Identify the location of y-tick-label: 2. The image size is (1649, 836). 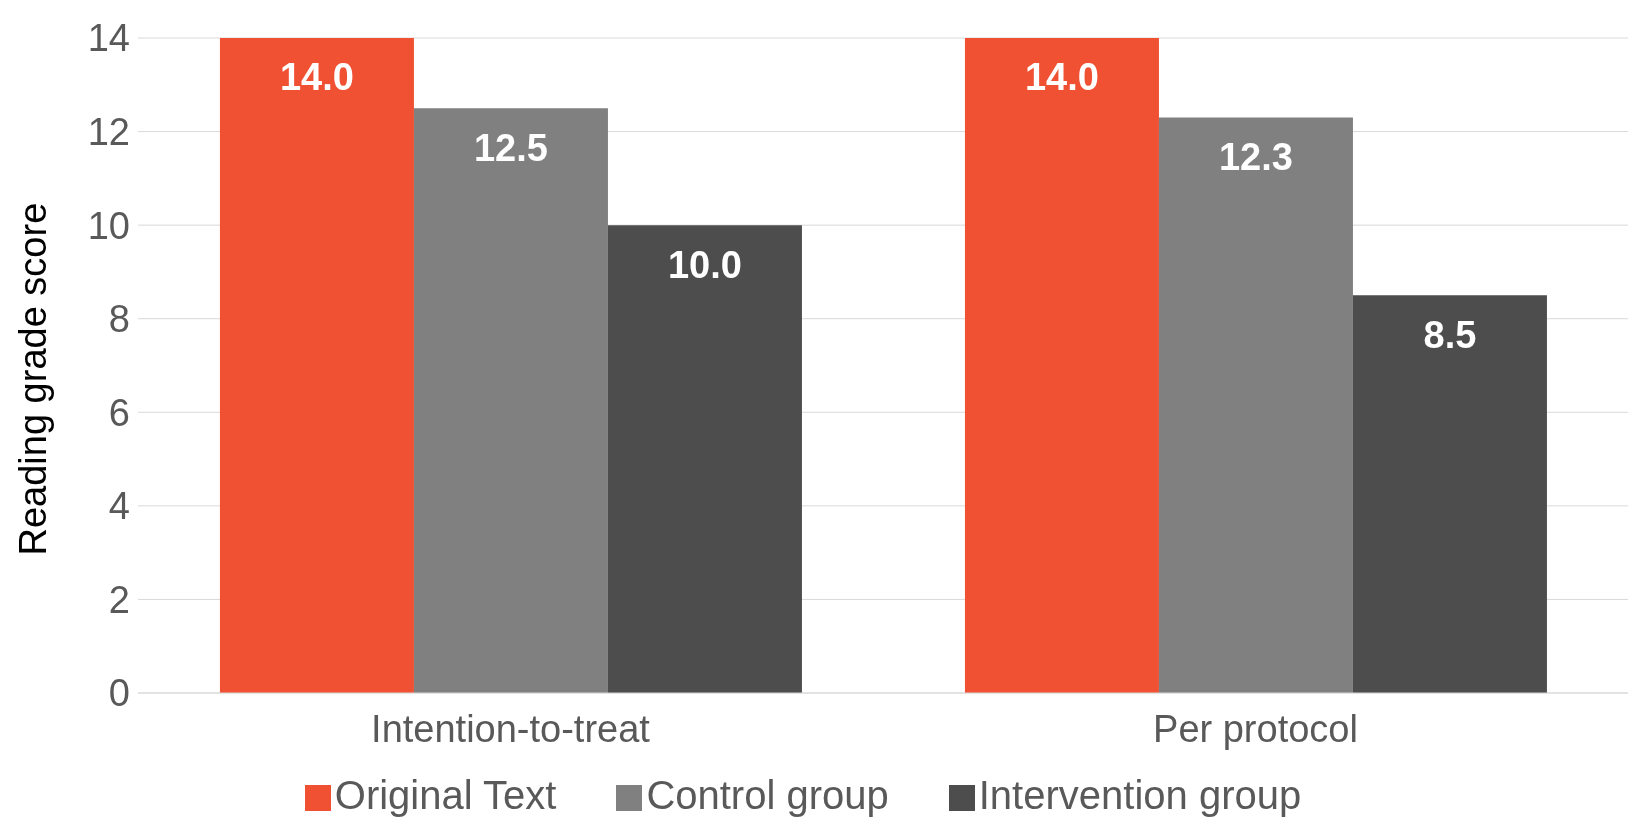
(119, 599).